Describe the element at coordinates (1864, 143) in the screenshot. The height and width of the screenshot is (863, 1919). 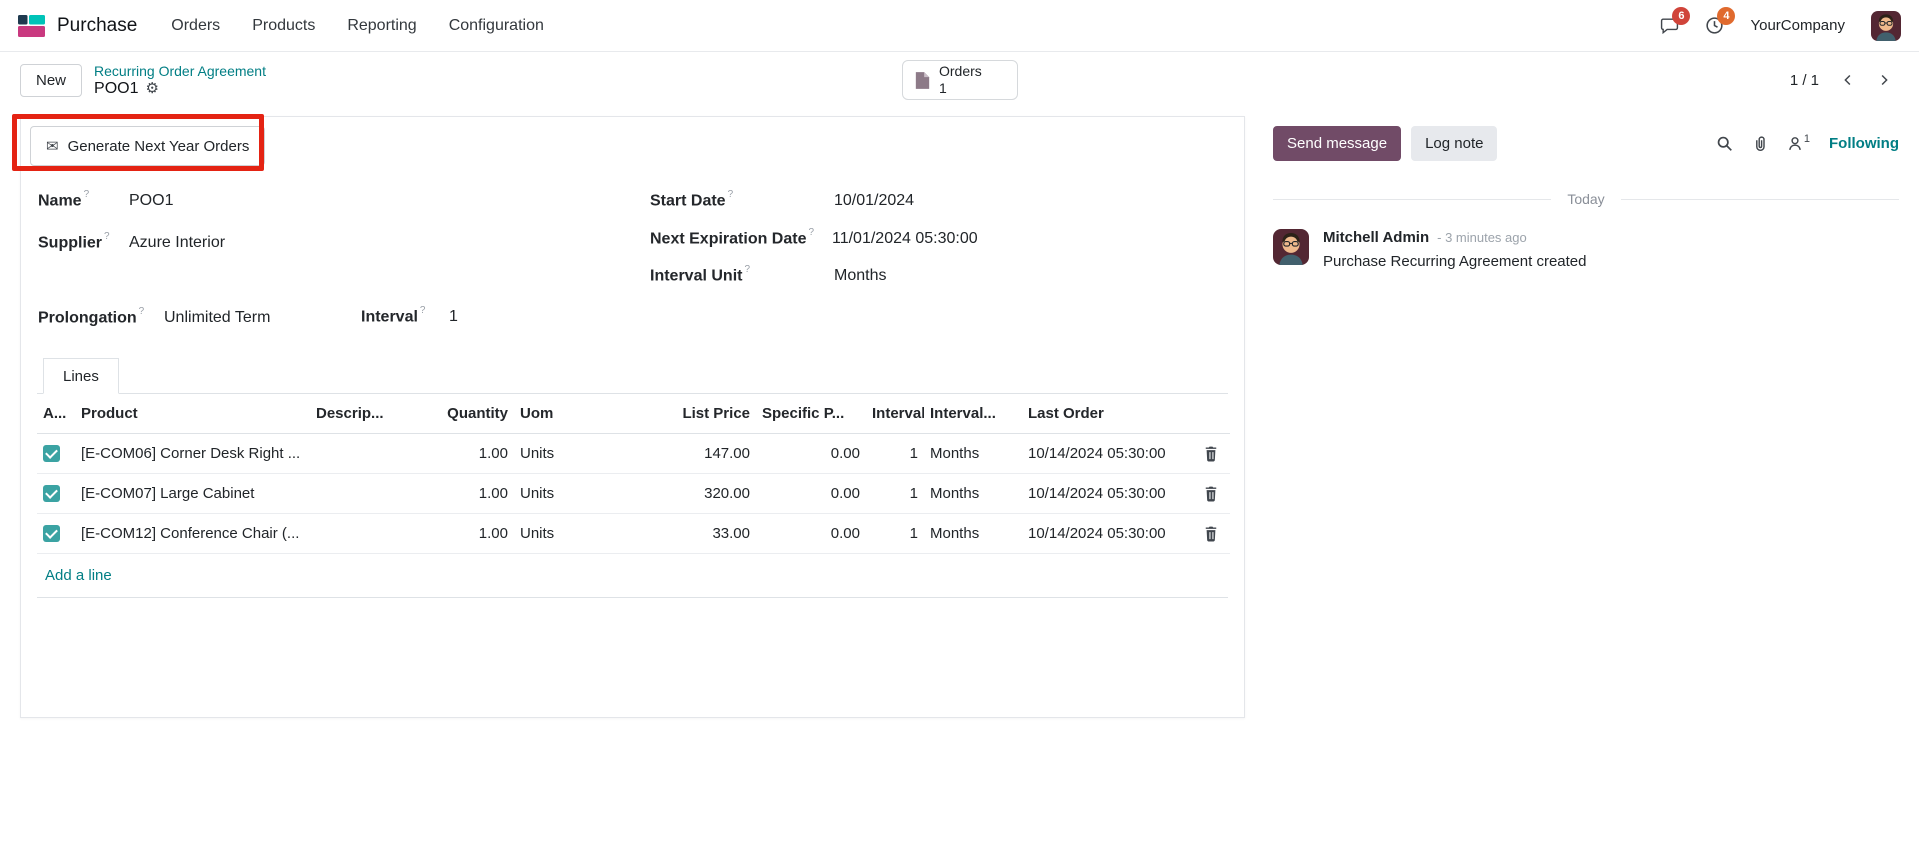
I see `following-button: Following` at that location.